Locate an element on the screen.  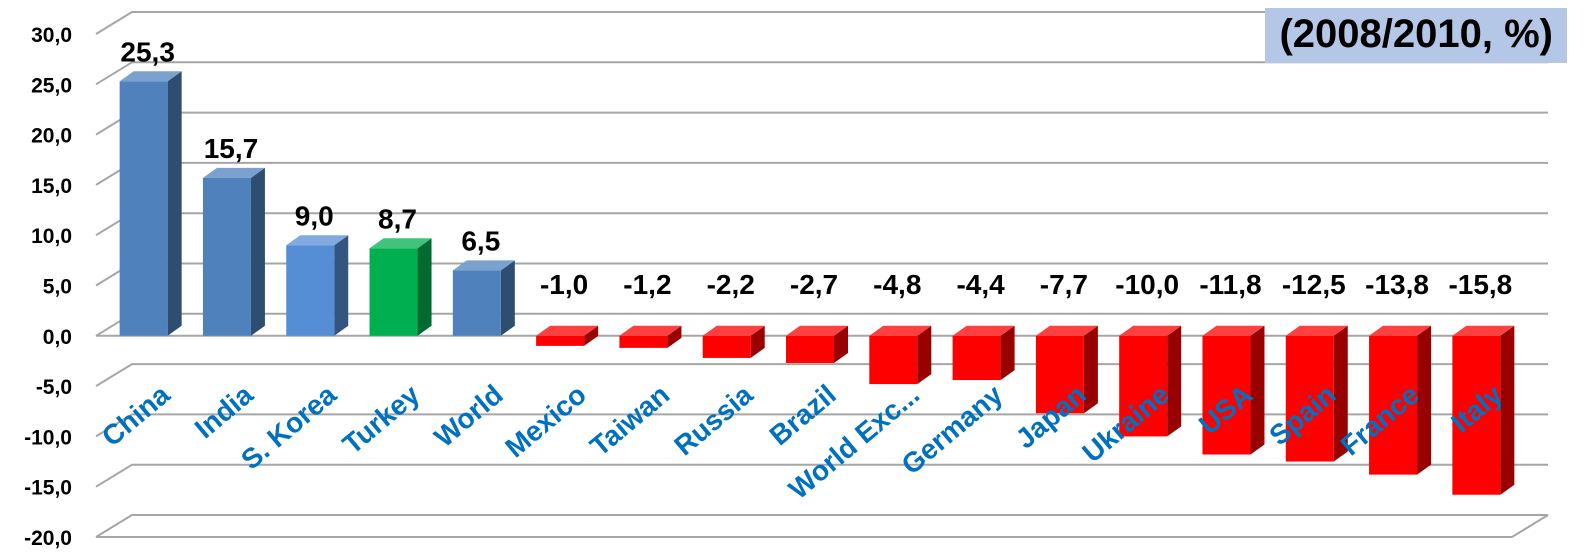
bar: 8,7 Turkey is located at coordinates (384, 331).